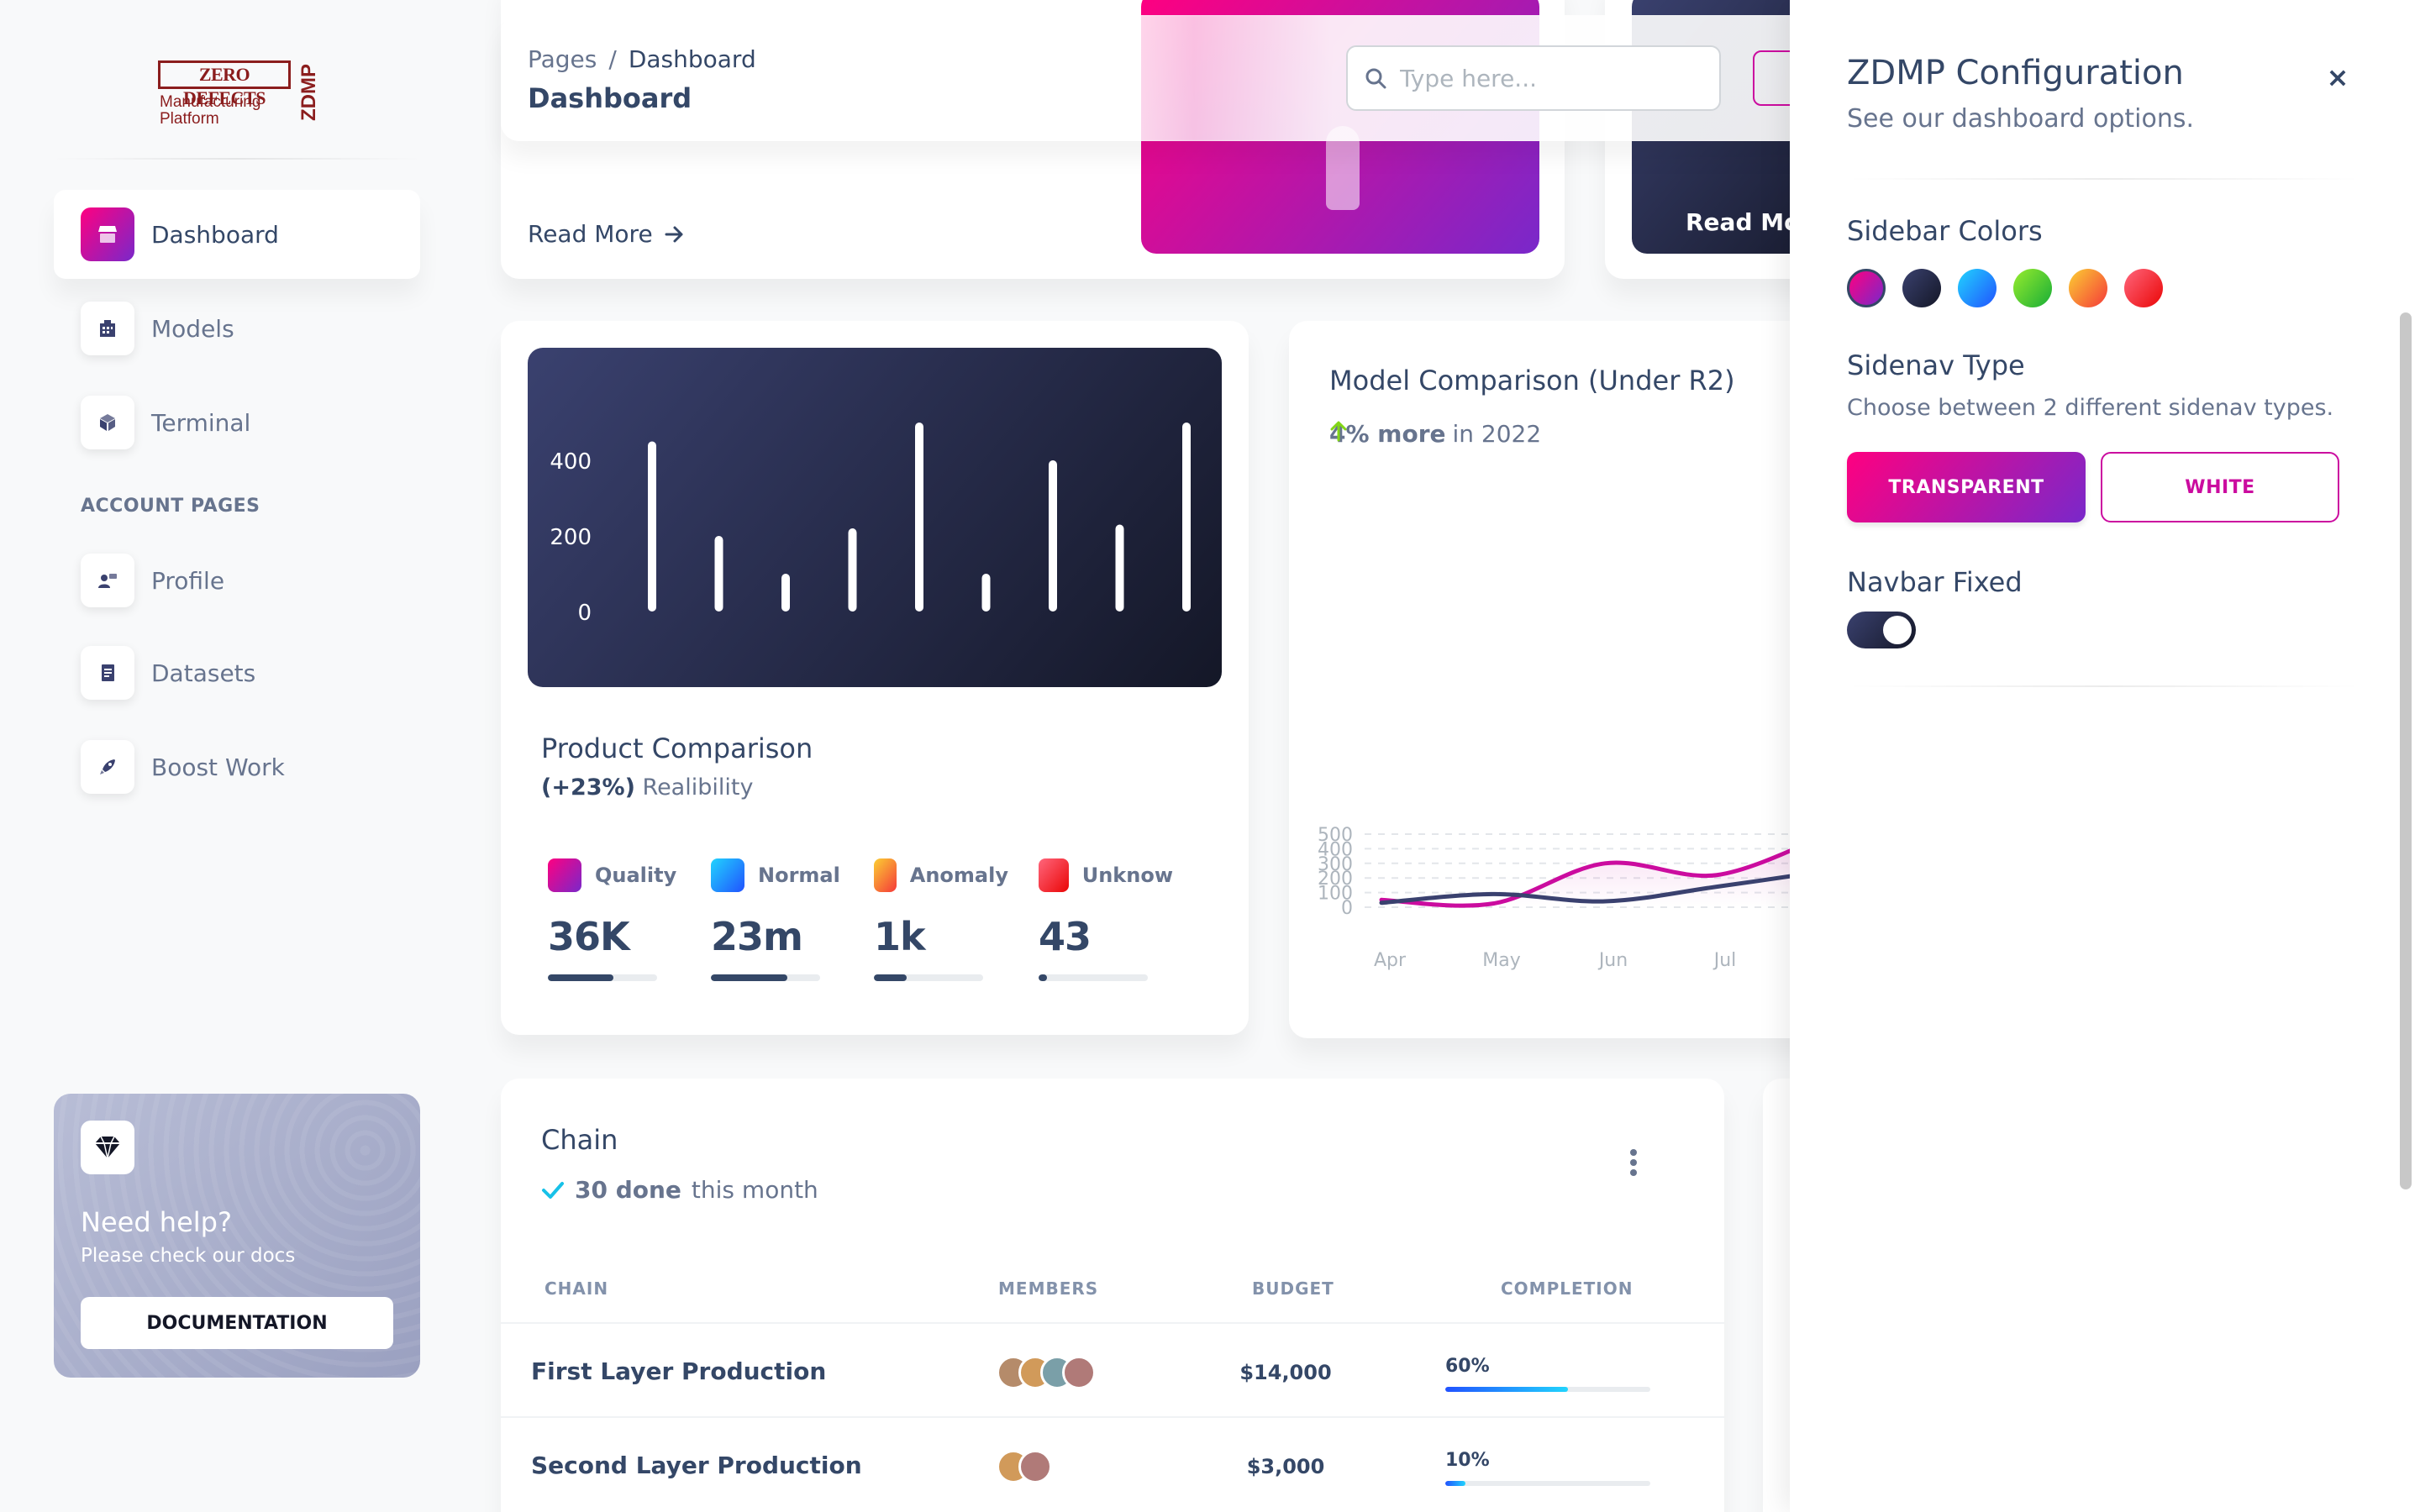 This screenshot has width=2420, height=1512. What do you see at coordinates (157, 1222) in the screenshot?
I see `help-title: Need help?` at bounding box center [157, 1222].